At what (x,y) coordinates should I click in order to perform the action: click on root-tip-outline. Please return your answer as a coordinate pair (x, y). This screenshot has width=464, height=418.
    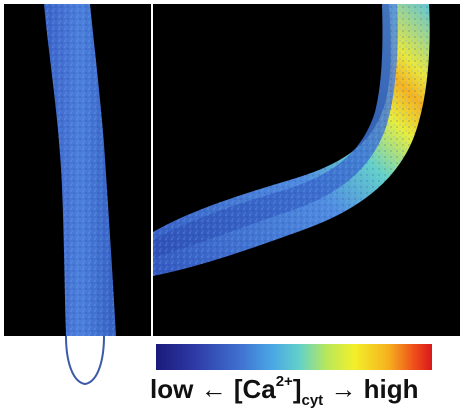
    Looking at the image, I should click on (85, 360).